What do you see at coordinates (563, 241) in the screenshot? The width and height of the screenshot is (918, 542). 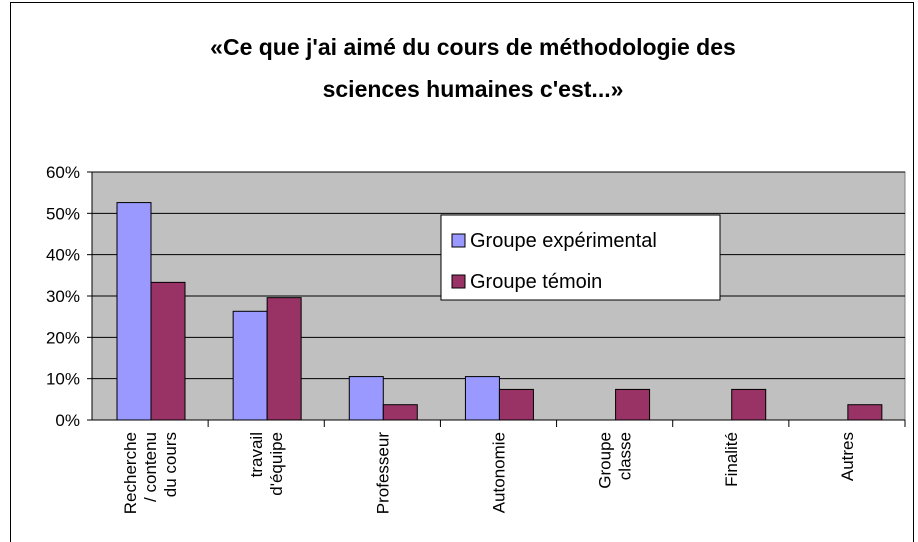 I see `legend-label: Groupe expérimental` at bounding box center [563, 241].